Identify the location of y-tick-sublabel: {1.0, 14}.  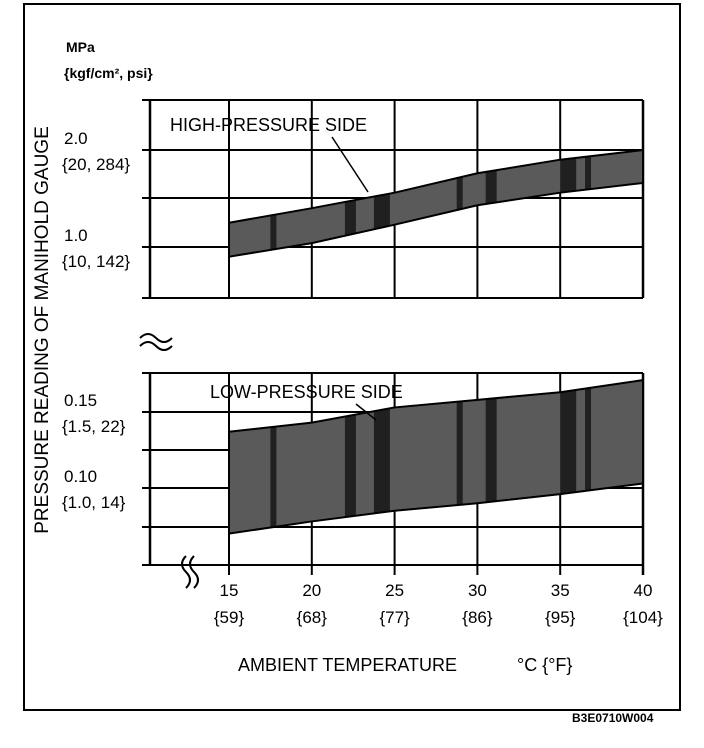
(94, 502).